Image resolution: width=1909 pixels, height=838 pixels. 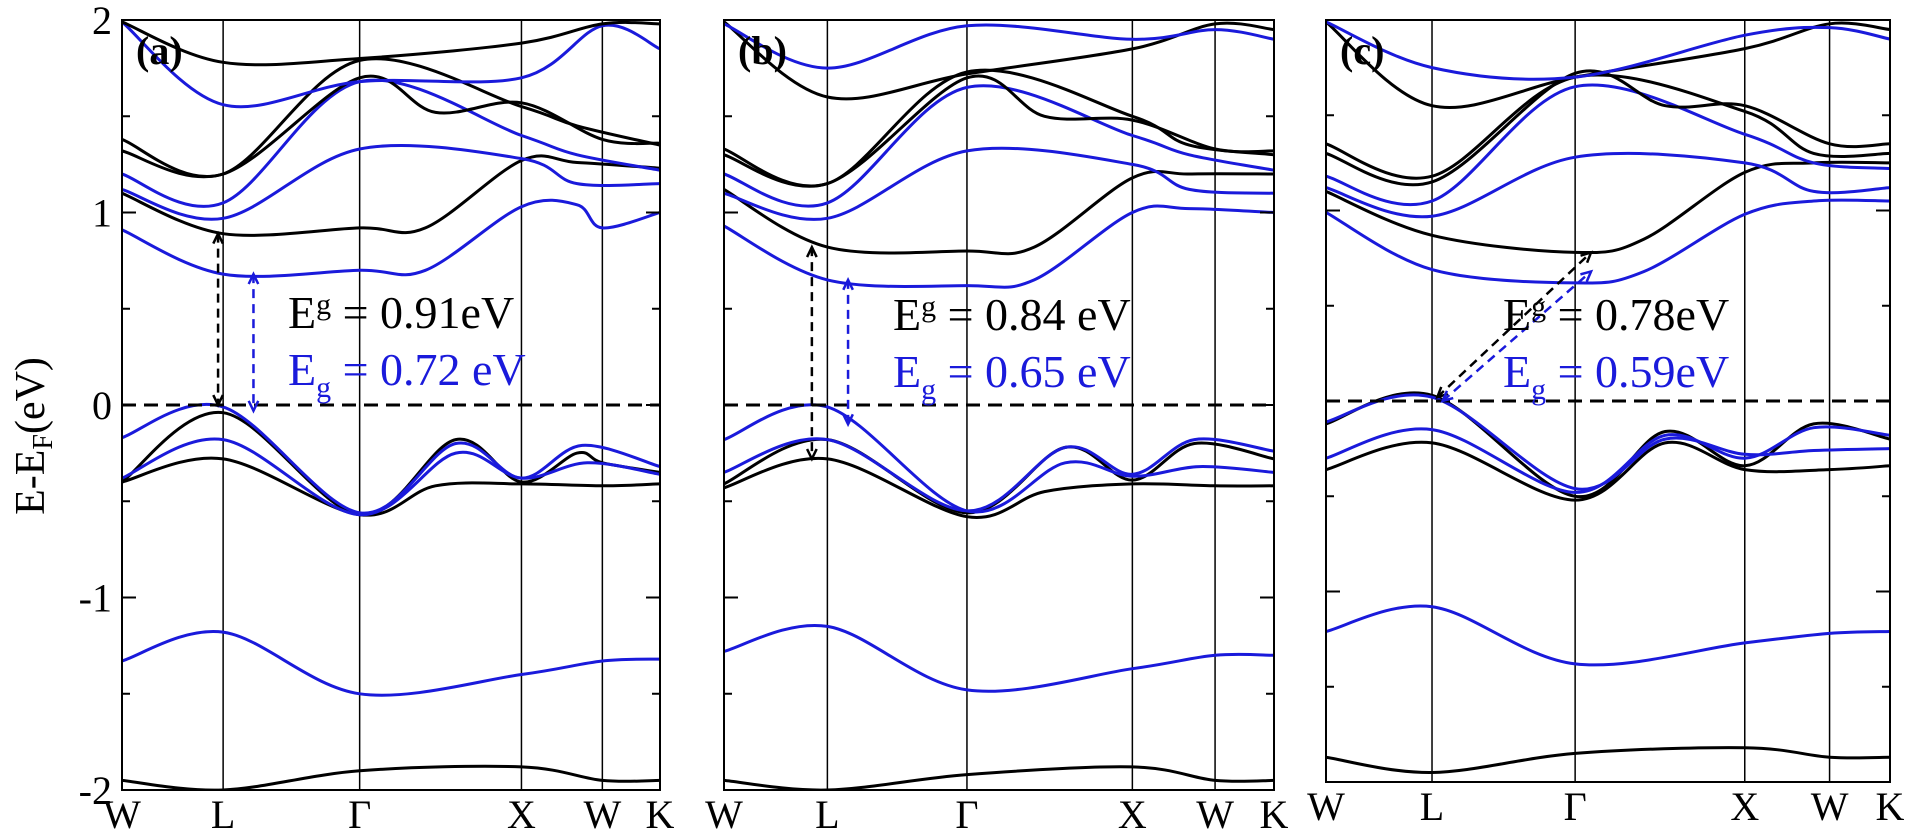 I want to click on gap-label-value: = 0.91eV, so click(x=422, y=312).